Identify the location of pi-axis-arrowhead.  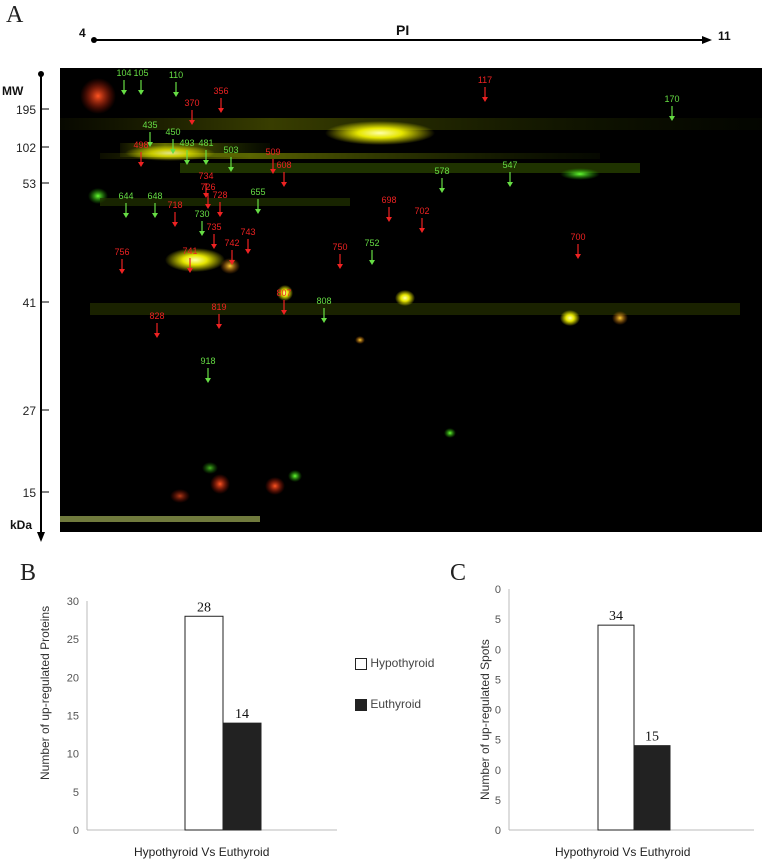
(707, 40).